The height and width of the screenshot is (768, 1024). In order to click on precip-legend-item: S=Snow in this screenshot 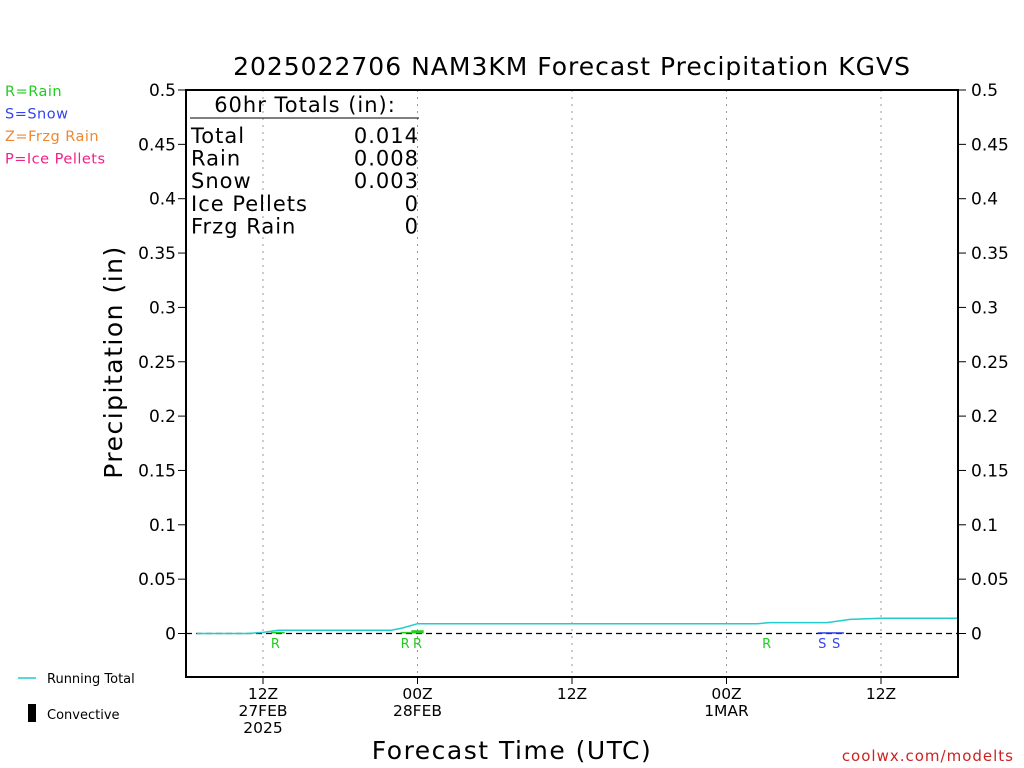, I will do `click(36, 115)`.